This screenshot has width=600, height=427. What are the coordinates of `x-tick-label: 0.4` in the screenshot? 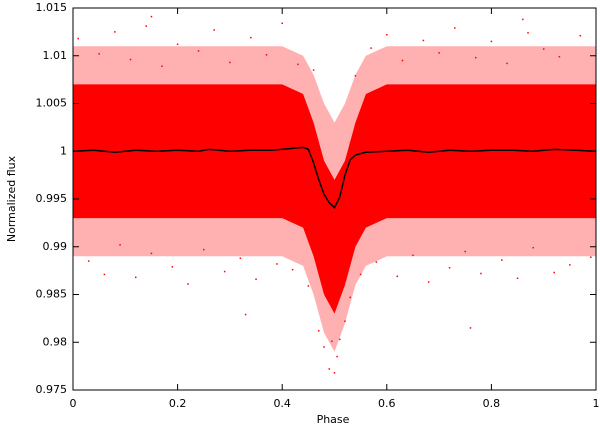 It's located at (282, 403).